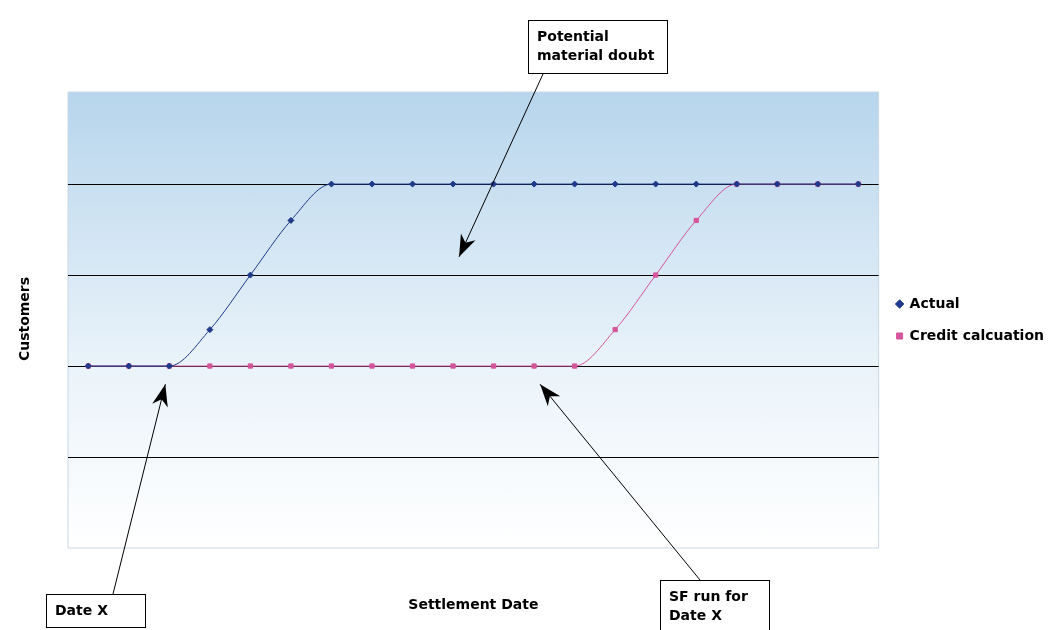 Image resolution: width=1058 pixels, height=630 pixels. What do you see at coordinates (24, 319) in the screenshot?
I see `y-axis-title: Customers` at bounding box center [24, 319].